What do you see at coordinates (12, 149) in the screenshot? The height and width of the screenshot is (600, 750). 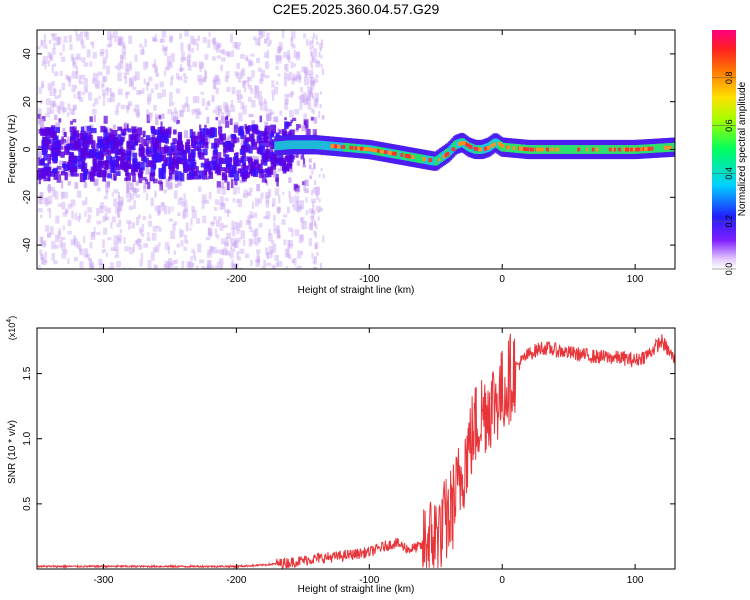 I see `spectrogram-y-label: Frequency (Hz)` at bounding box center [12, 149].